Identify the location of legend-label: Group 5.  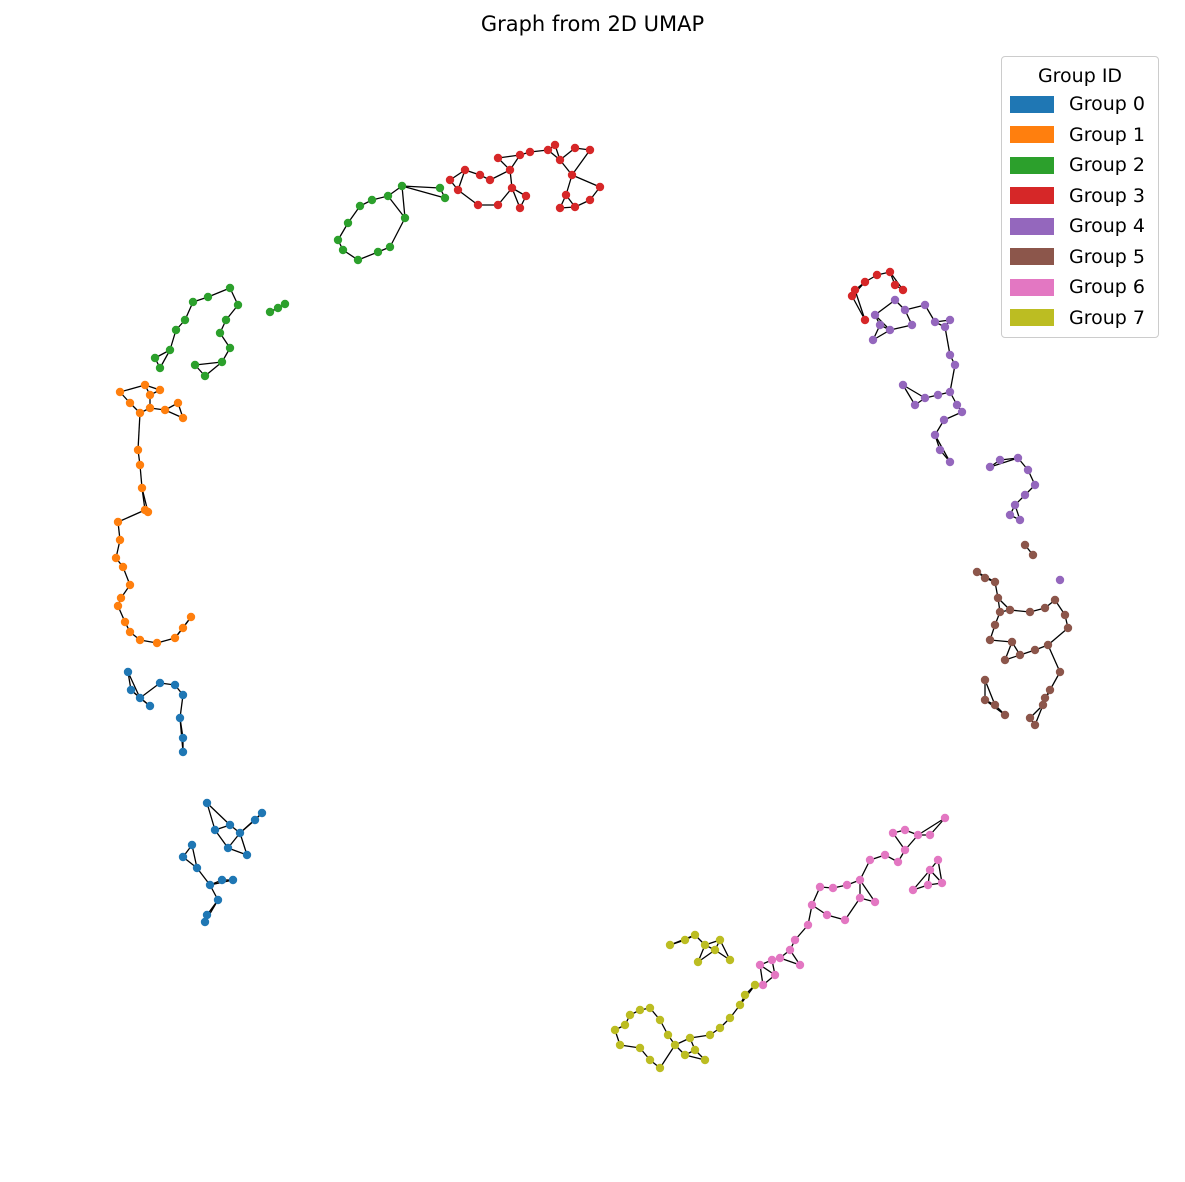
(1107, 256).